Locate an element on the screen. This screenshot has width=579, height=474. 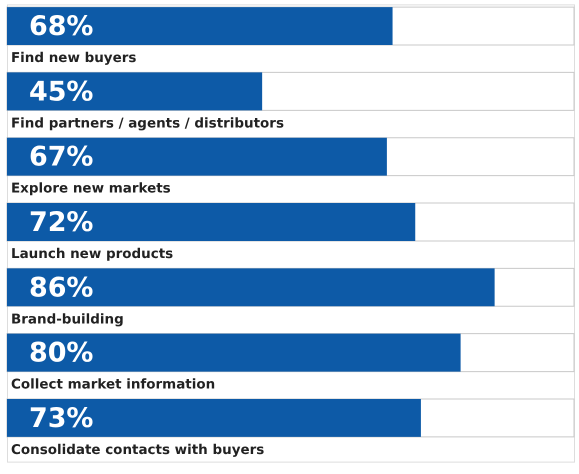
data-label: 67% is located at coordinates (61, 157).